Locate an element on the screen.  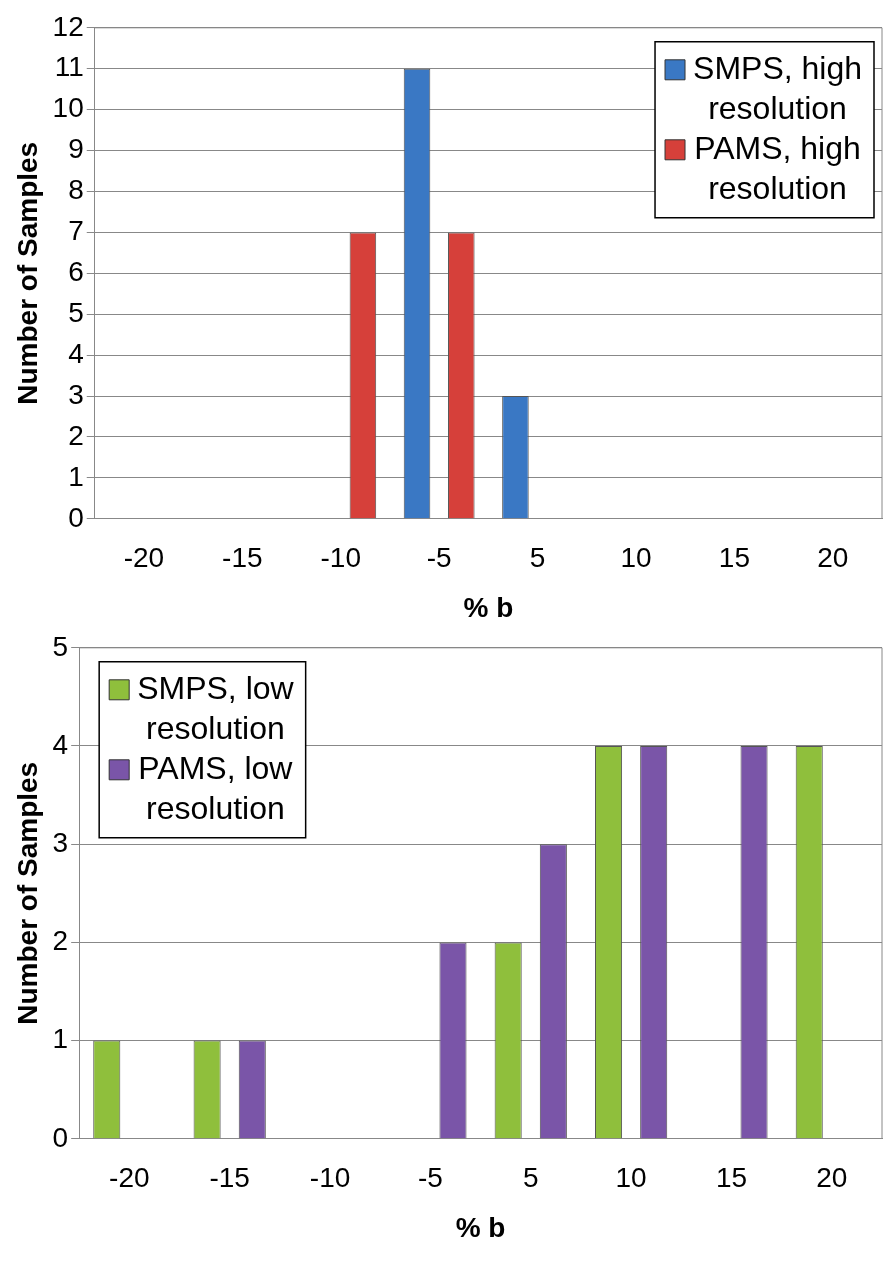
legend-label: PAMS, low resolution is located at coordinates (216, 787).